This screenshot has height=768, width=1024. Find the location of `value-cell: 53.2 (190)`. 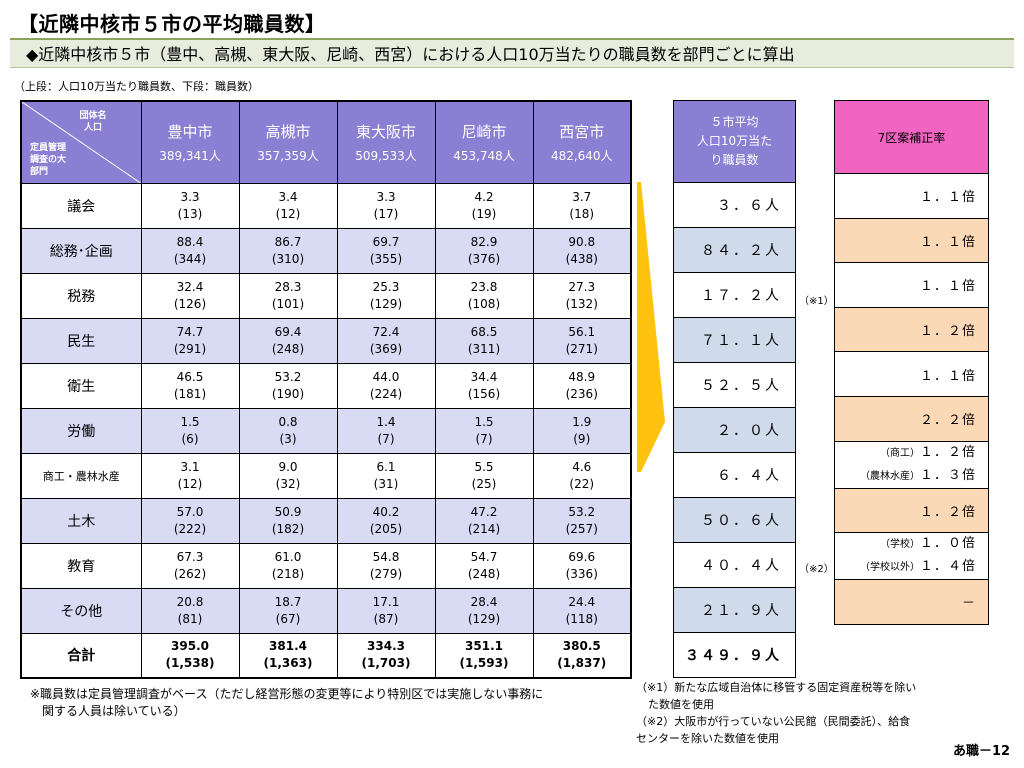

value-cell: 53.2 (190) is located at coordinates (288, 385).